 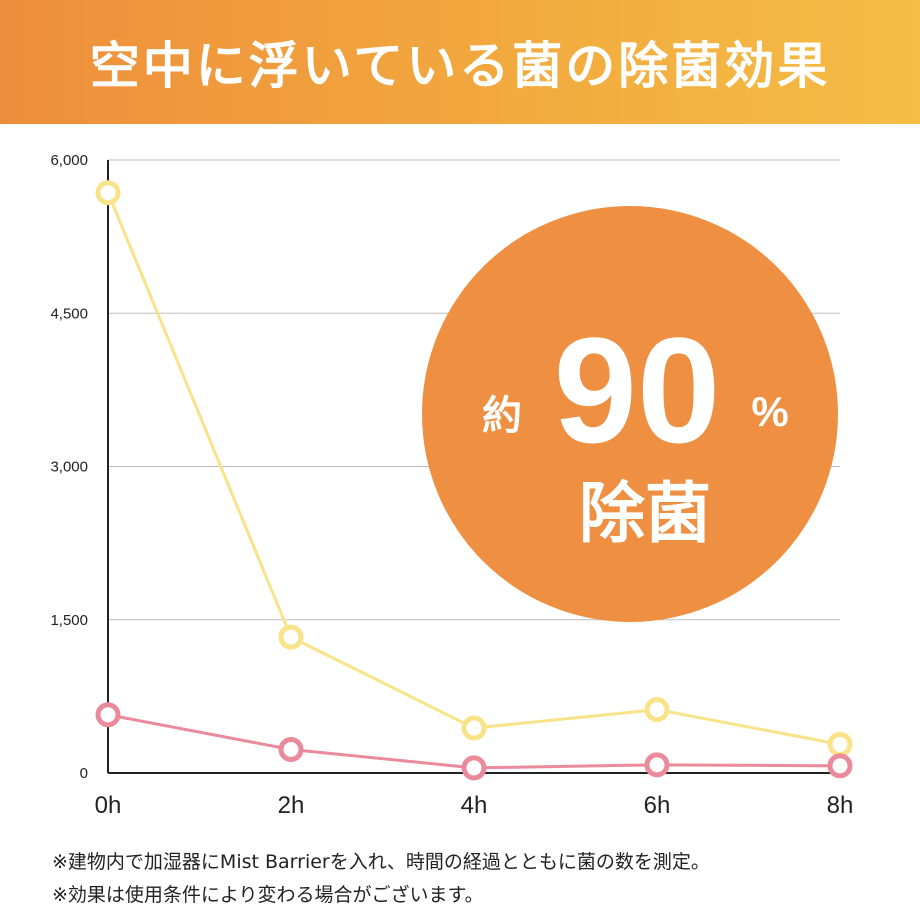 I want to click on badge-value: 90, so click(x=637, y=390).